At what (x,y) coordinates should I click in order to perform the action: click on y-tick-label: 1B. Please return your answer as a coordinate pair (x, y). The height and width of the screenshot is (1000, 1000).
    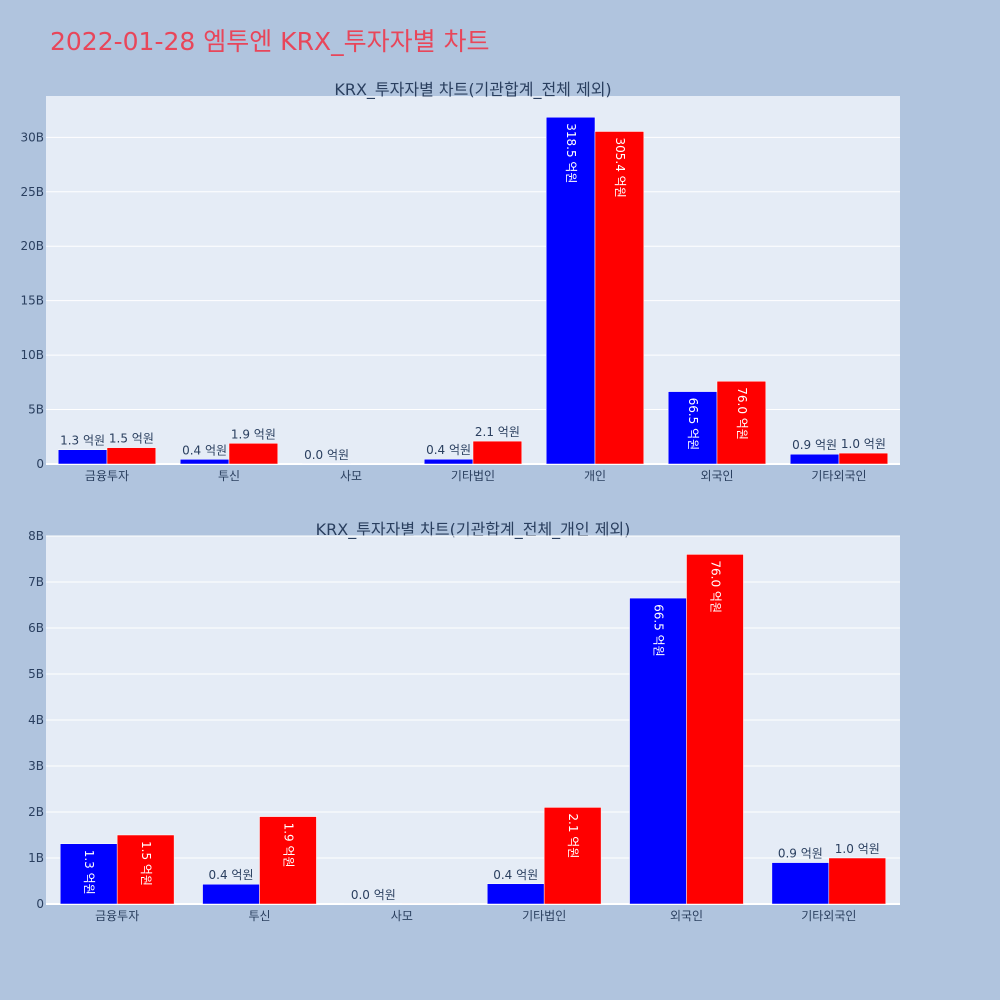
    Looking at the image, I should click on (36, 858).